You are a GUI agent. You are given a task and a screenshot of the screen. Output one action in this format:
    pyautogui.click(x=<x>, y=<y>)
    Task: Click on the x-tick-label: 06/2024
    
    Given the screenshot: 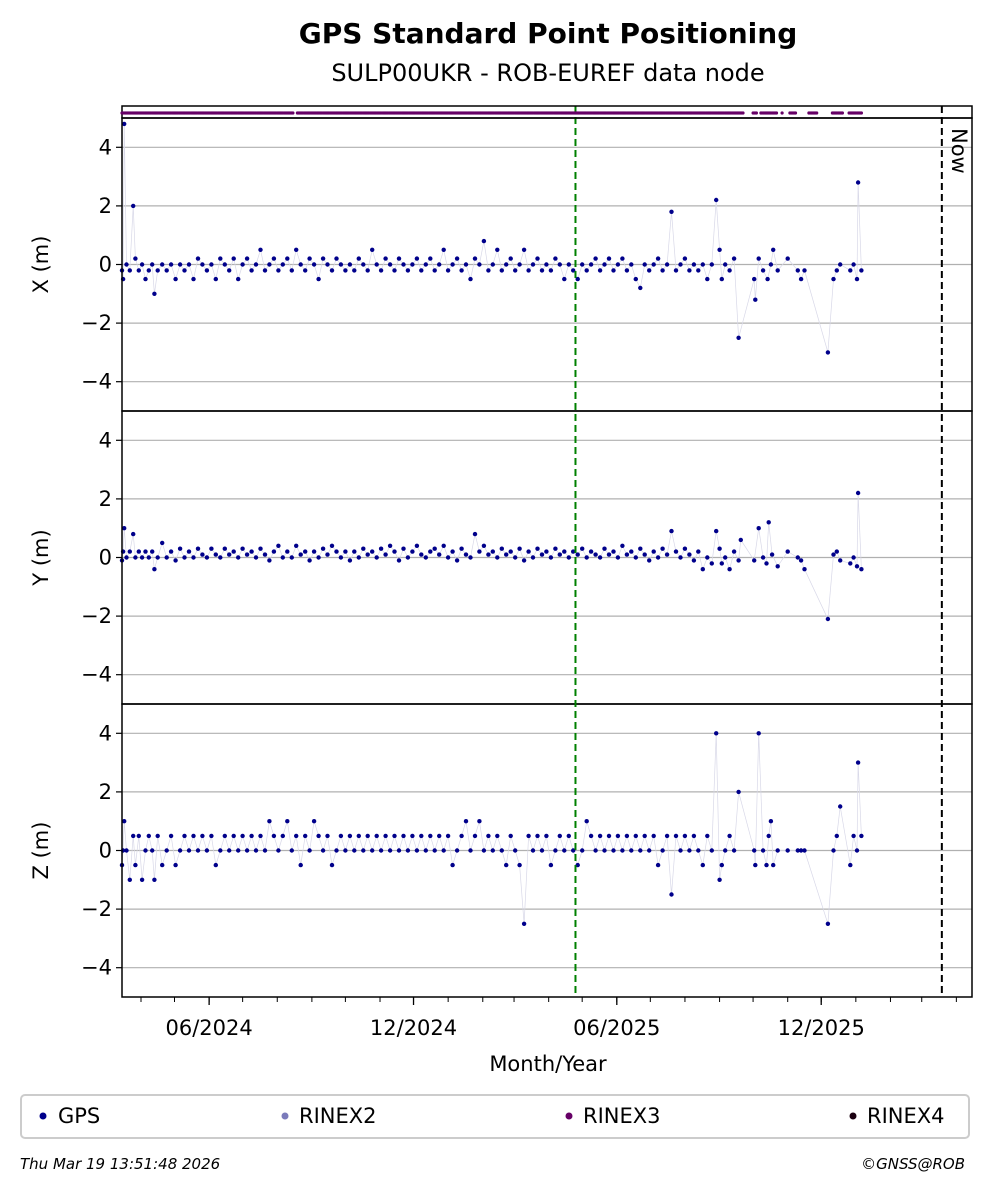 What is the action you would take?
    pyautogui.click(x=208, y=1028)
    